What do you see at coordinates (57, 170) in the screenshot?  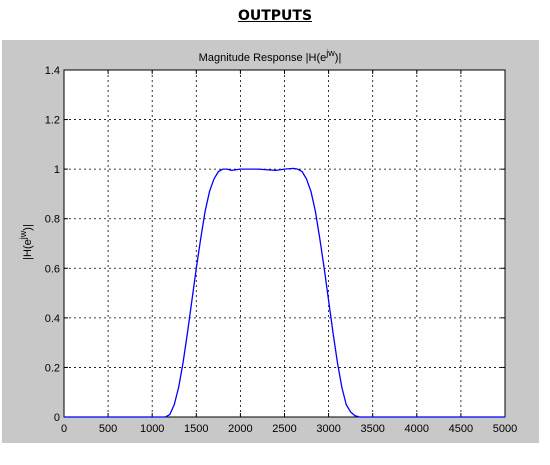 I see `y-tick-label: 1` at bounding box center [57, 170].